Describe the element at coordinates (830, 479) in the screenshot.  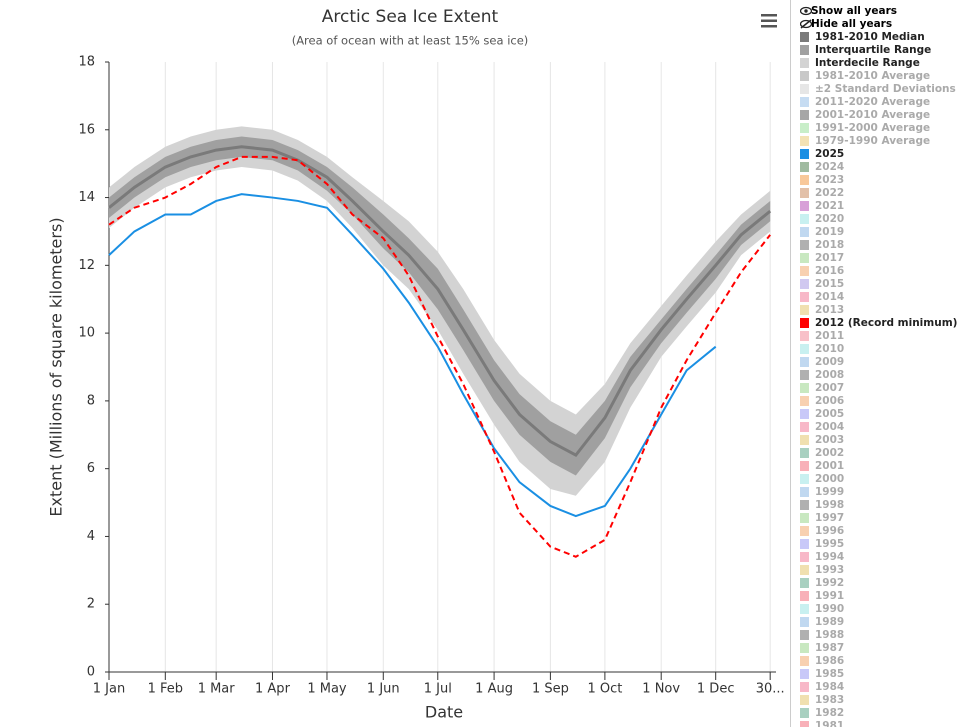
I see `legend-label: 2000` at that location.